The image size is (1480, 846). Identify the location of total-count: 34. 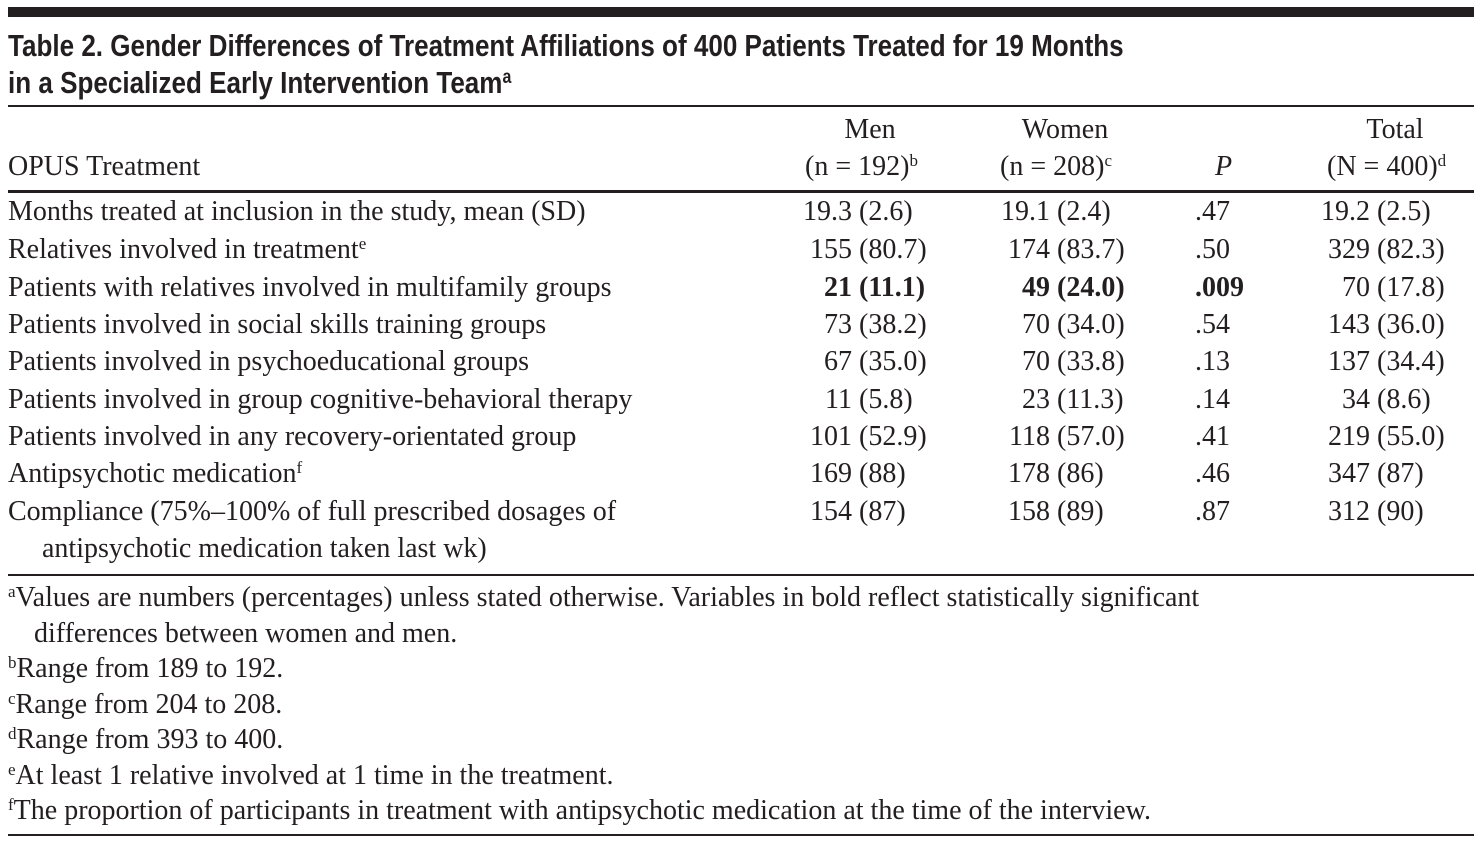
(1356, 399).